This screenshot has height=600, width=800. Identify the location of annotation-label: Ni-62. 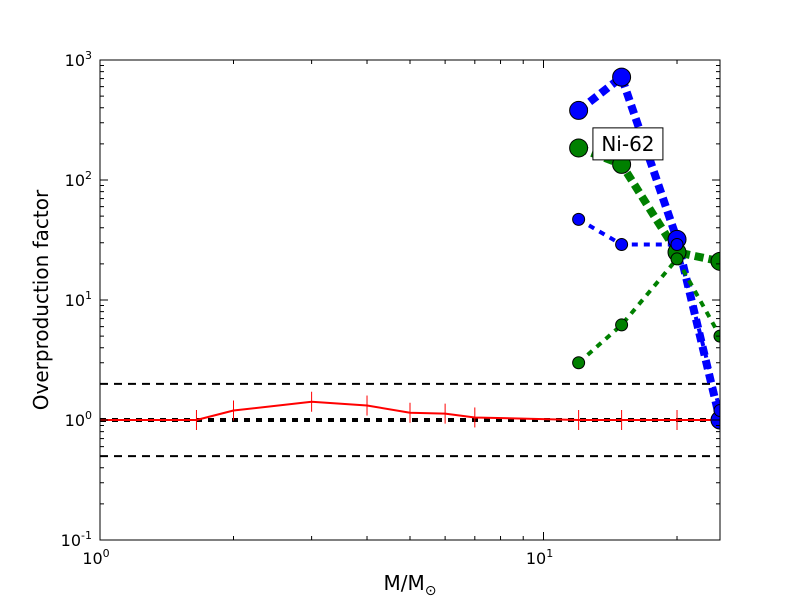
(627, 144).